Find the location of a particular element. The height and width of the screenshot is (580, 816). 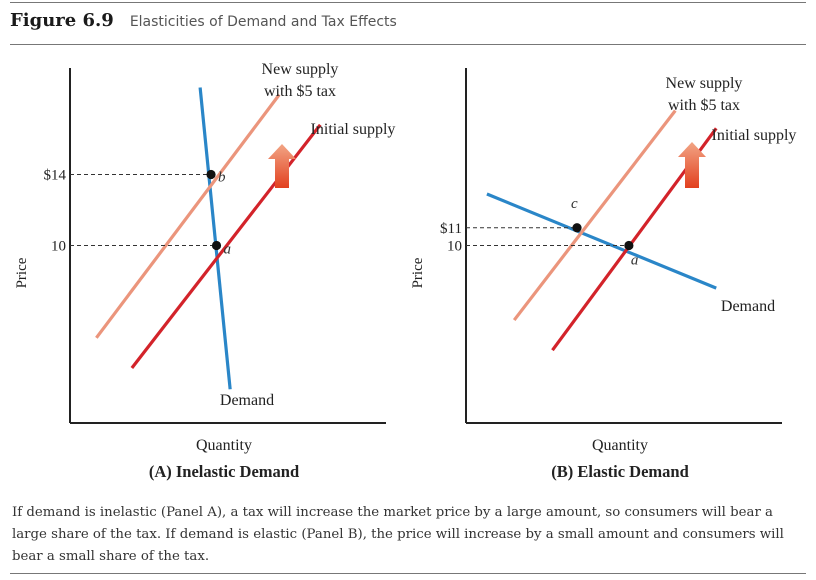

panel-a-point-label-b: b is located at coordinates (222, 178).